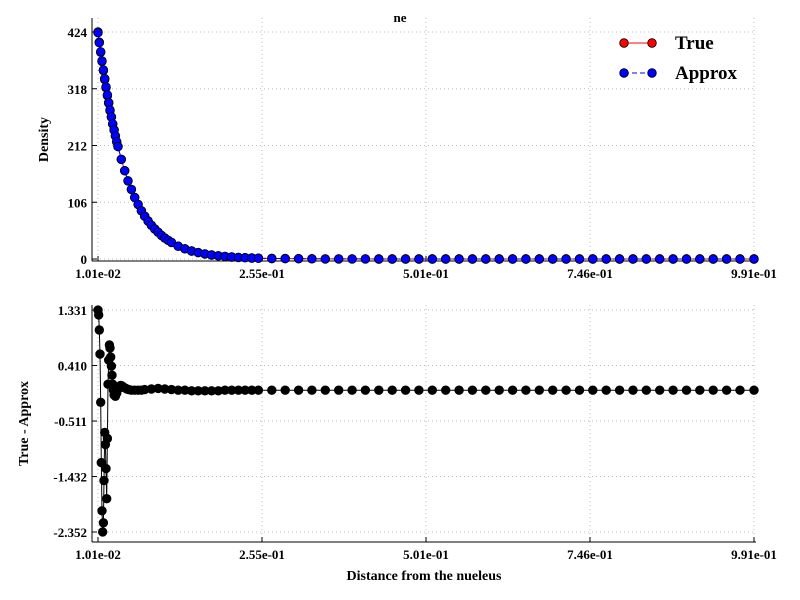 This screenshot has width=800, height=600. Describe the element at coordinates (70, 421) in the screenshot. I see `y-tick-label: -0.511` at that location.